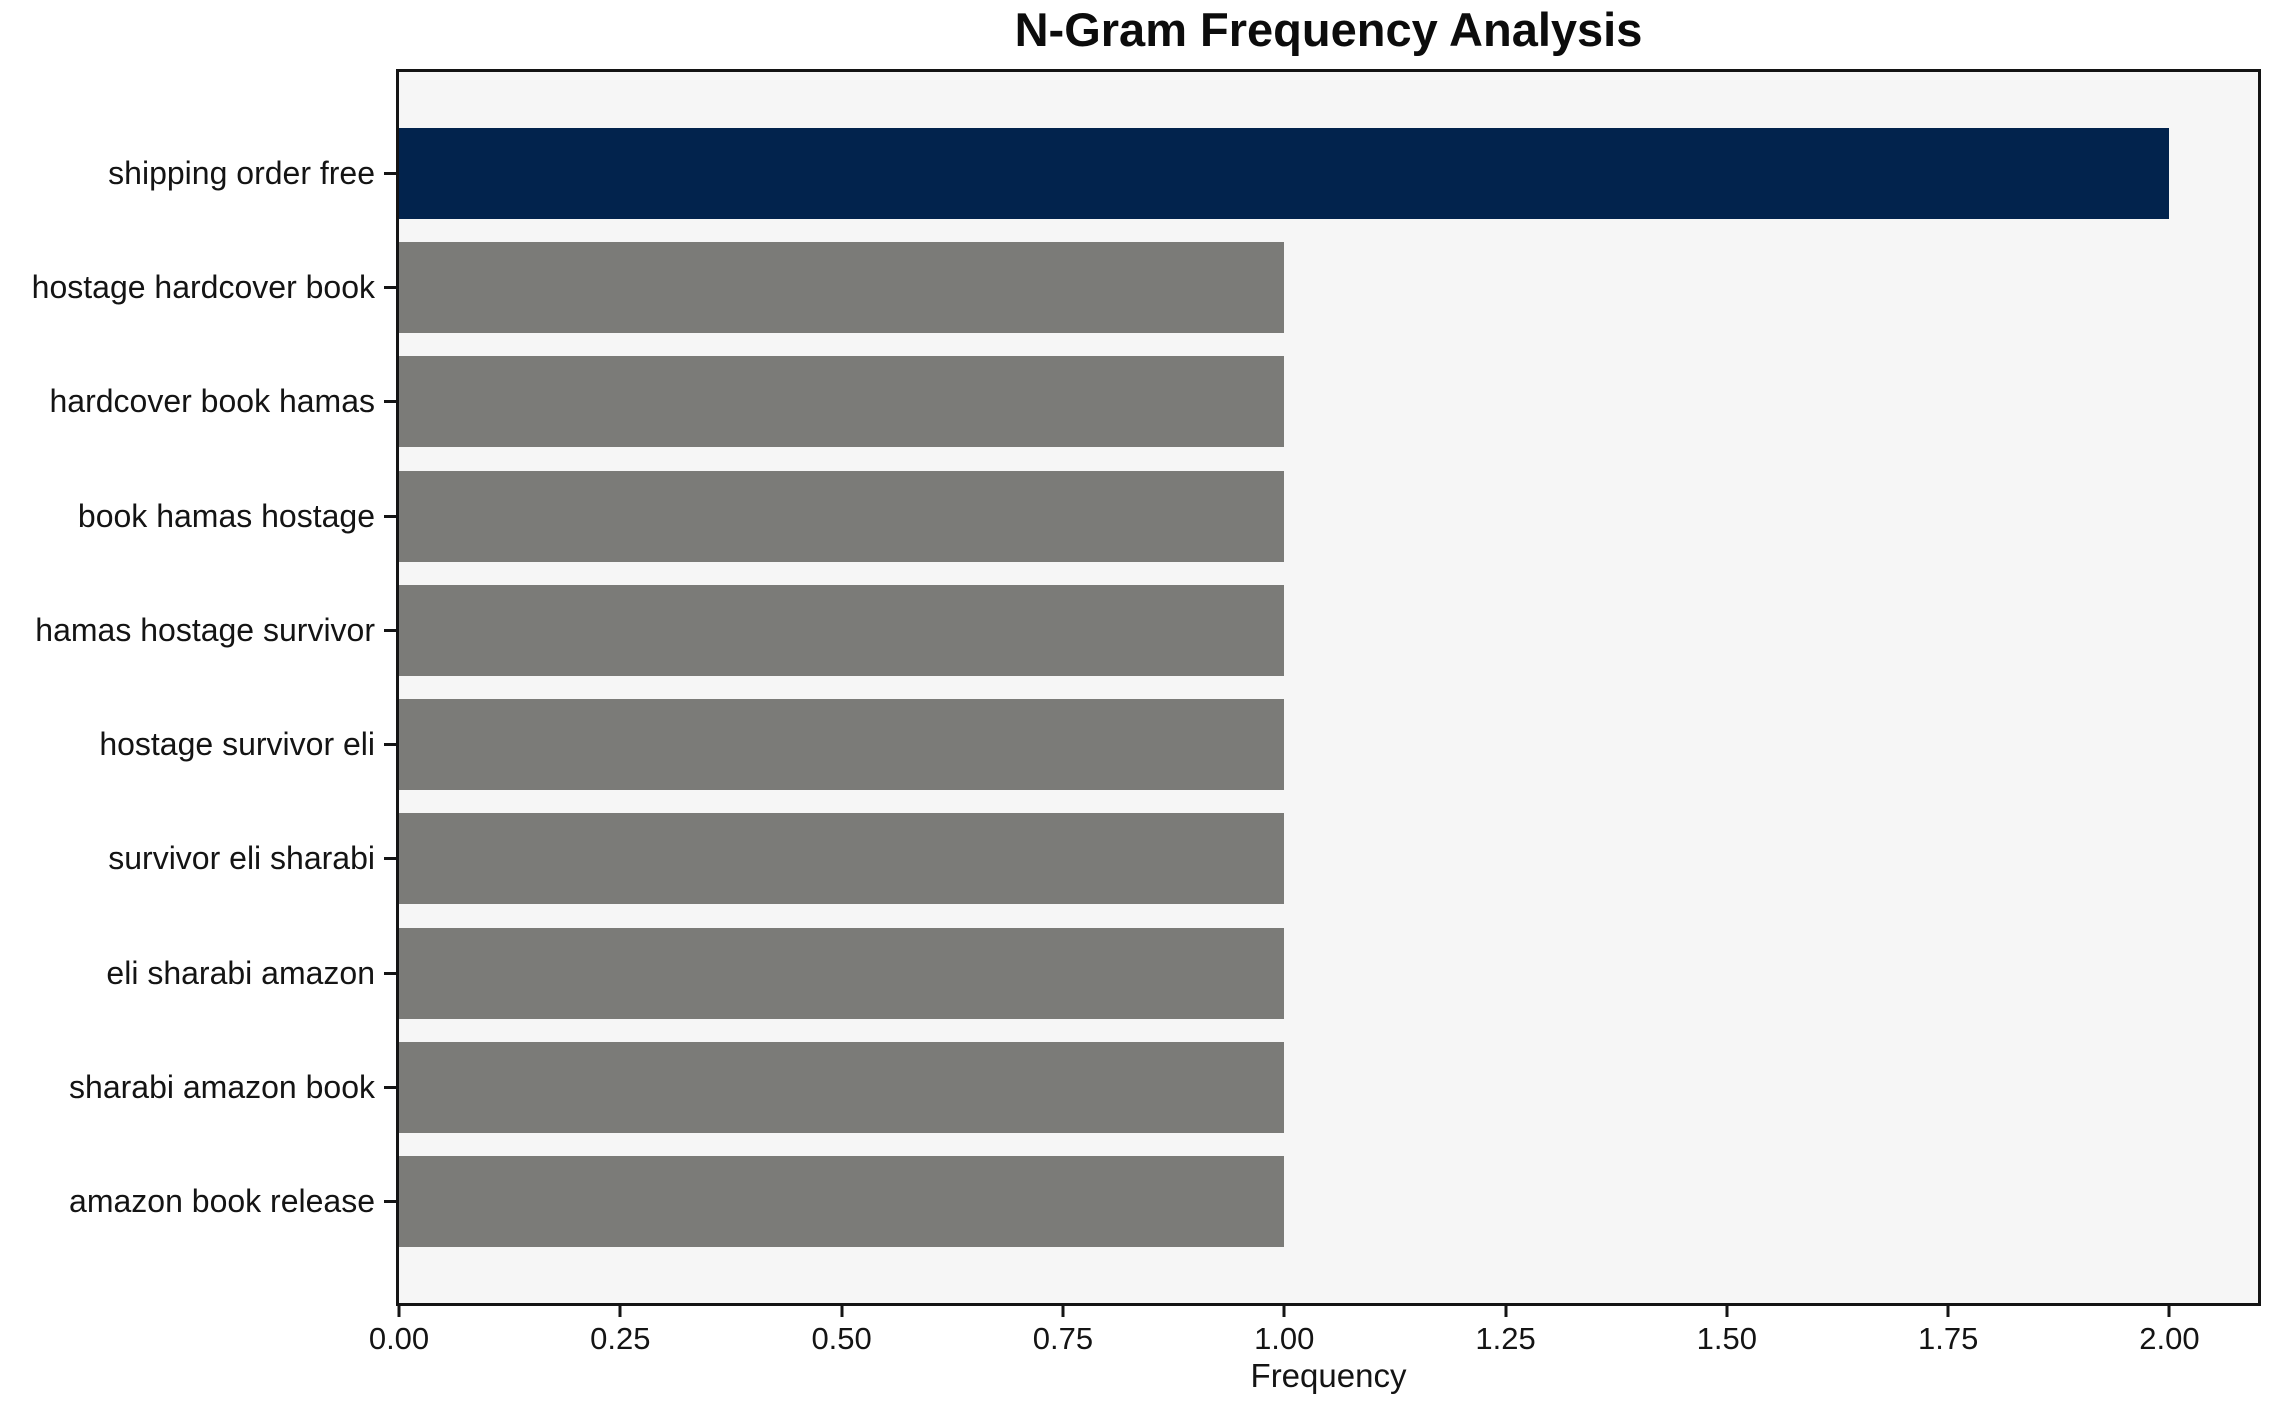 The height and width of the screenshot is (1414, 2277). I want to click on bar-shipping-order-free, so click(1284, 173).